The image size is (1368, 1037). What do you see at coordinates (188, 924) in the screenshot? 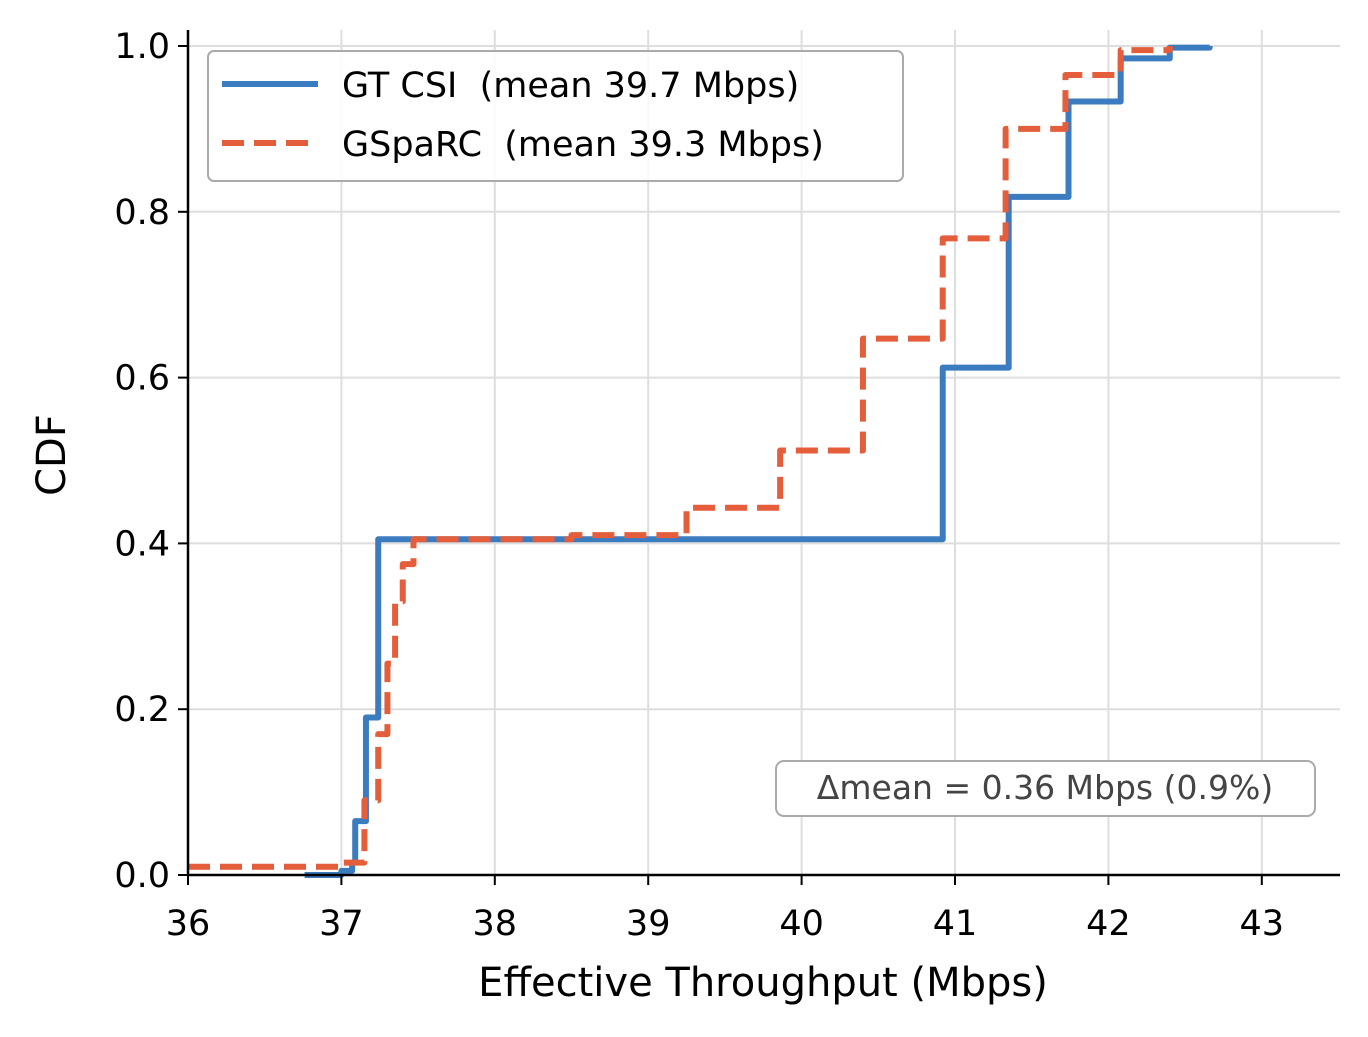
I see `x-tick-label: 36` at bounding box center [188, 924].